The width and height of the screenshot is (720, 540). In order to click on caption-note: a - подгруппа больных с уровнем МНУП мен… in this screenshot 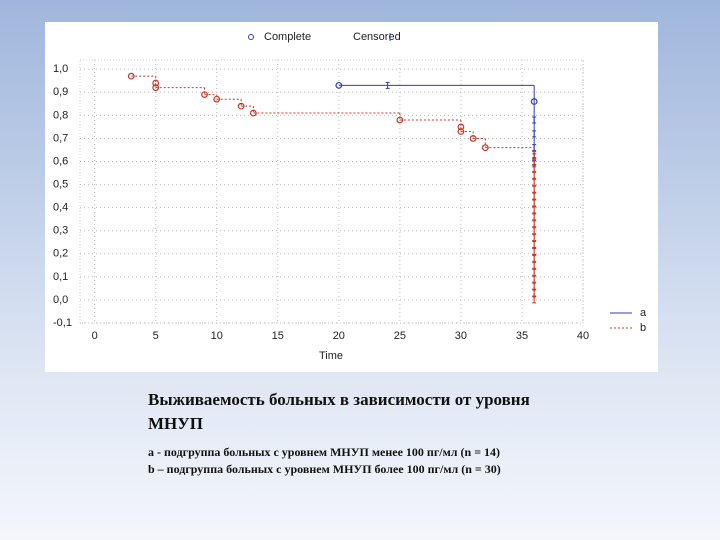, I will do `click(324, 452)`.